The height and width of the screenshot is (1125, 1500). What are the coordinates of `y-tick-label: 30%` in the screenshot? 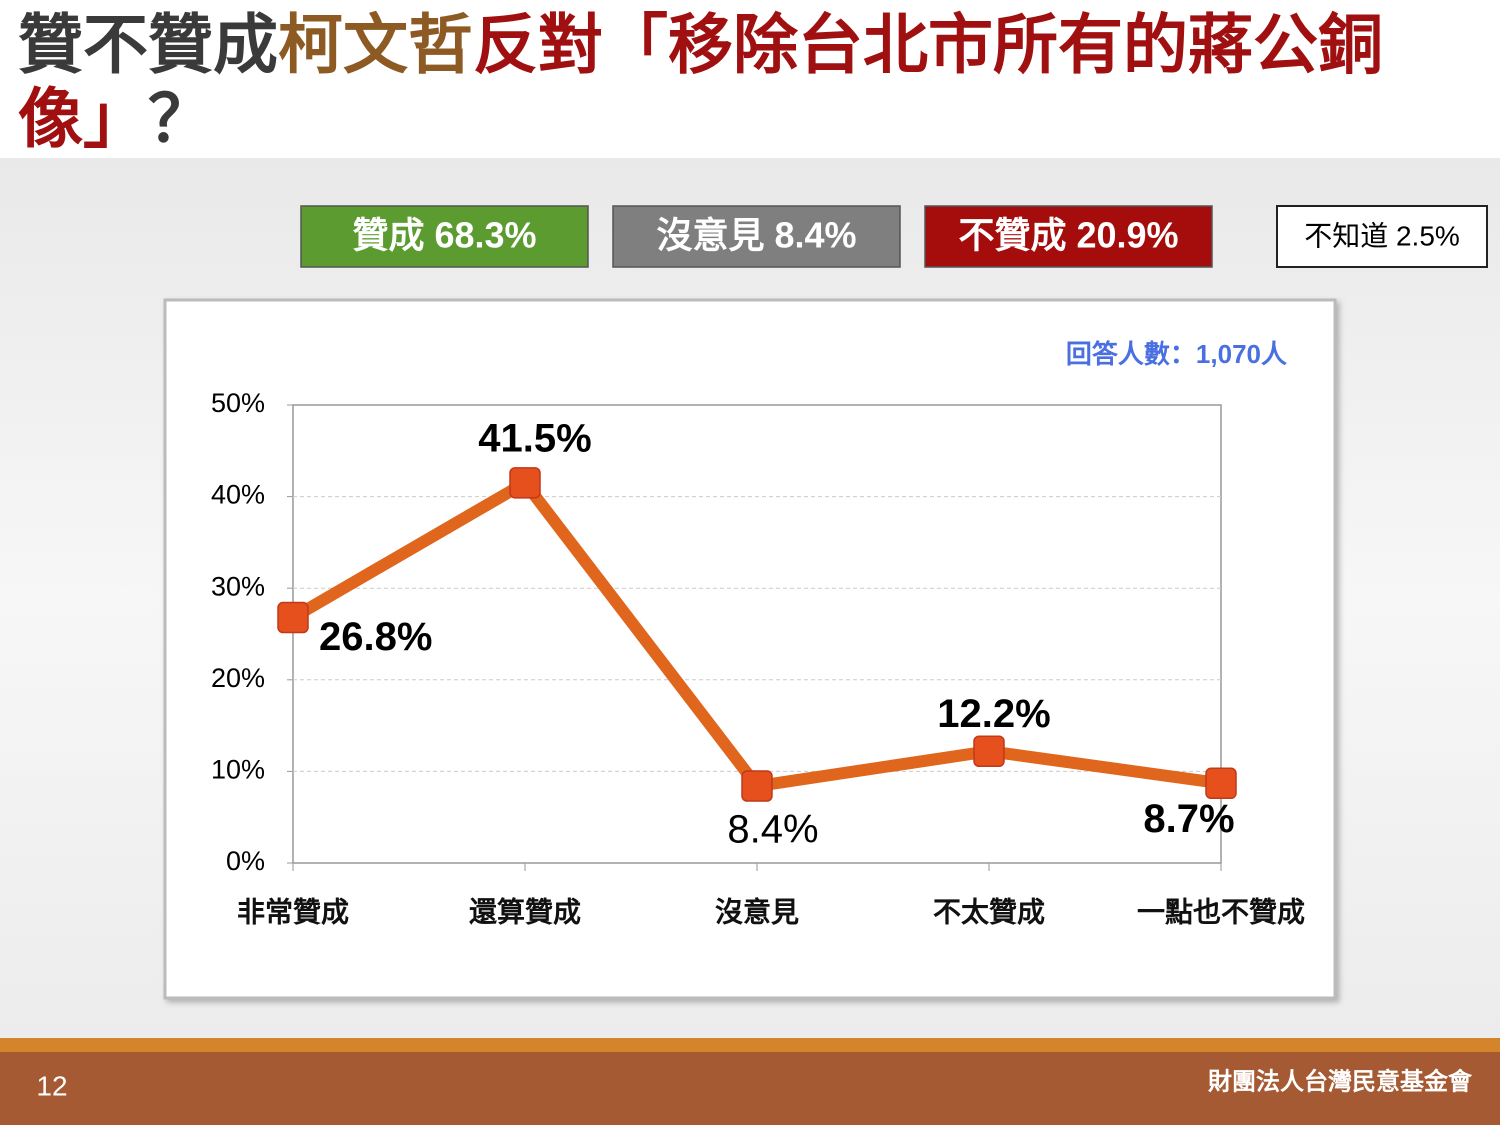 It's located at (238, 586).